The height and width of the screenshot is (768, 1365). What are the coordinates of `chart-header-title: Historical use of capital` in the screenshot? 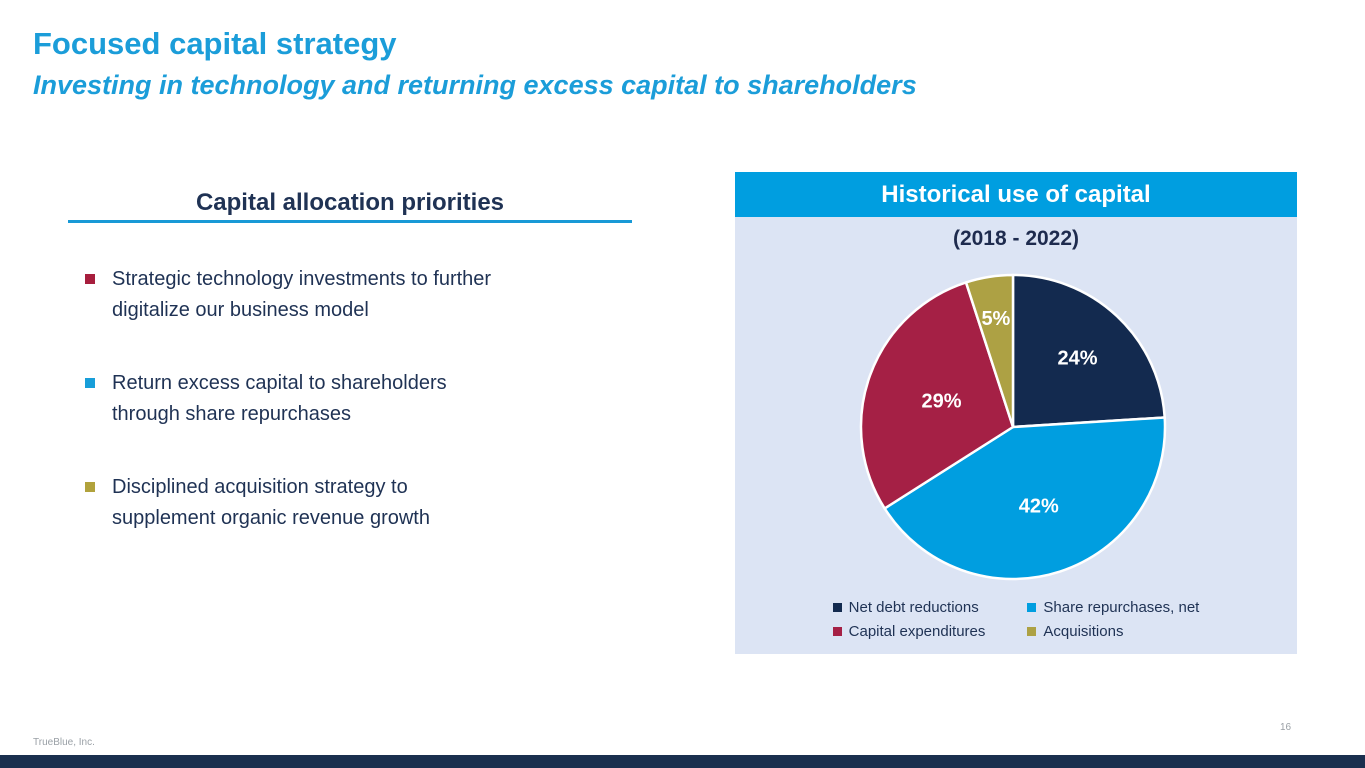 It's located at (1016, 194).